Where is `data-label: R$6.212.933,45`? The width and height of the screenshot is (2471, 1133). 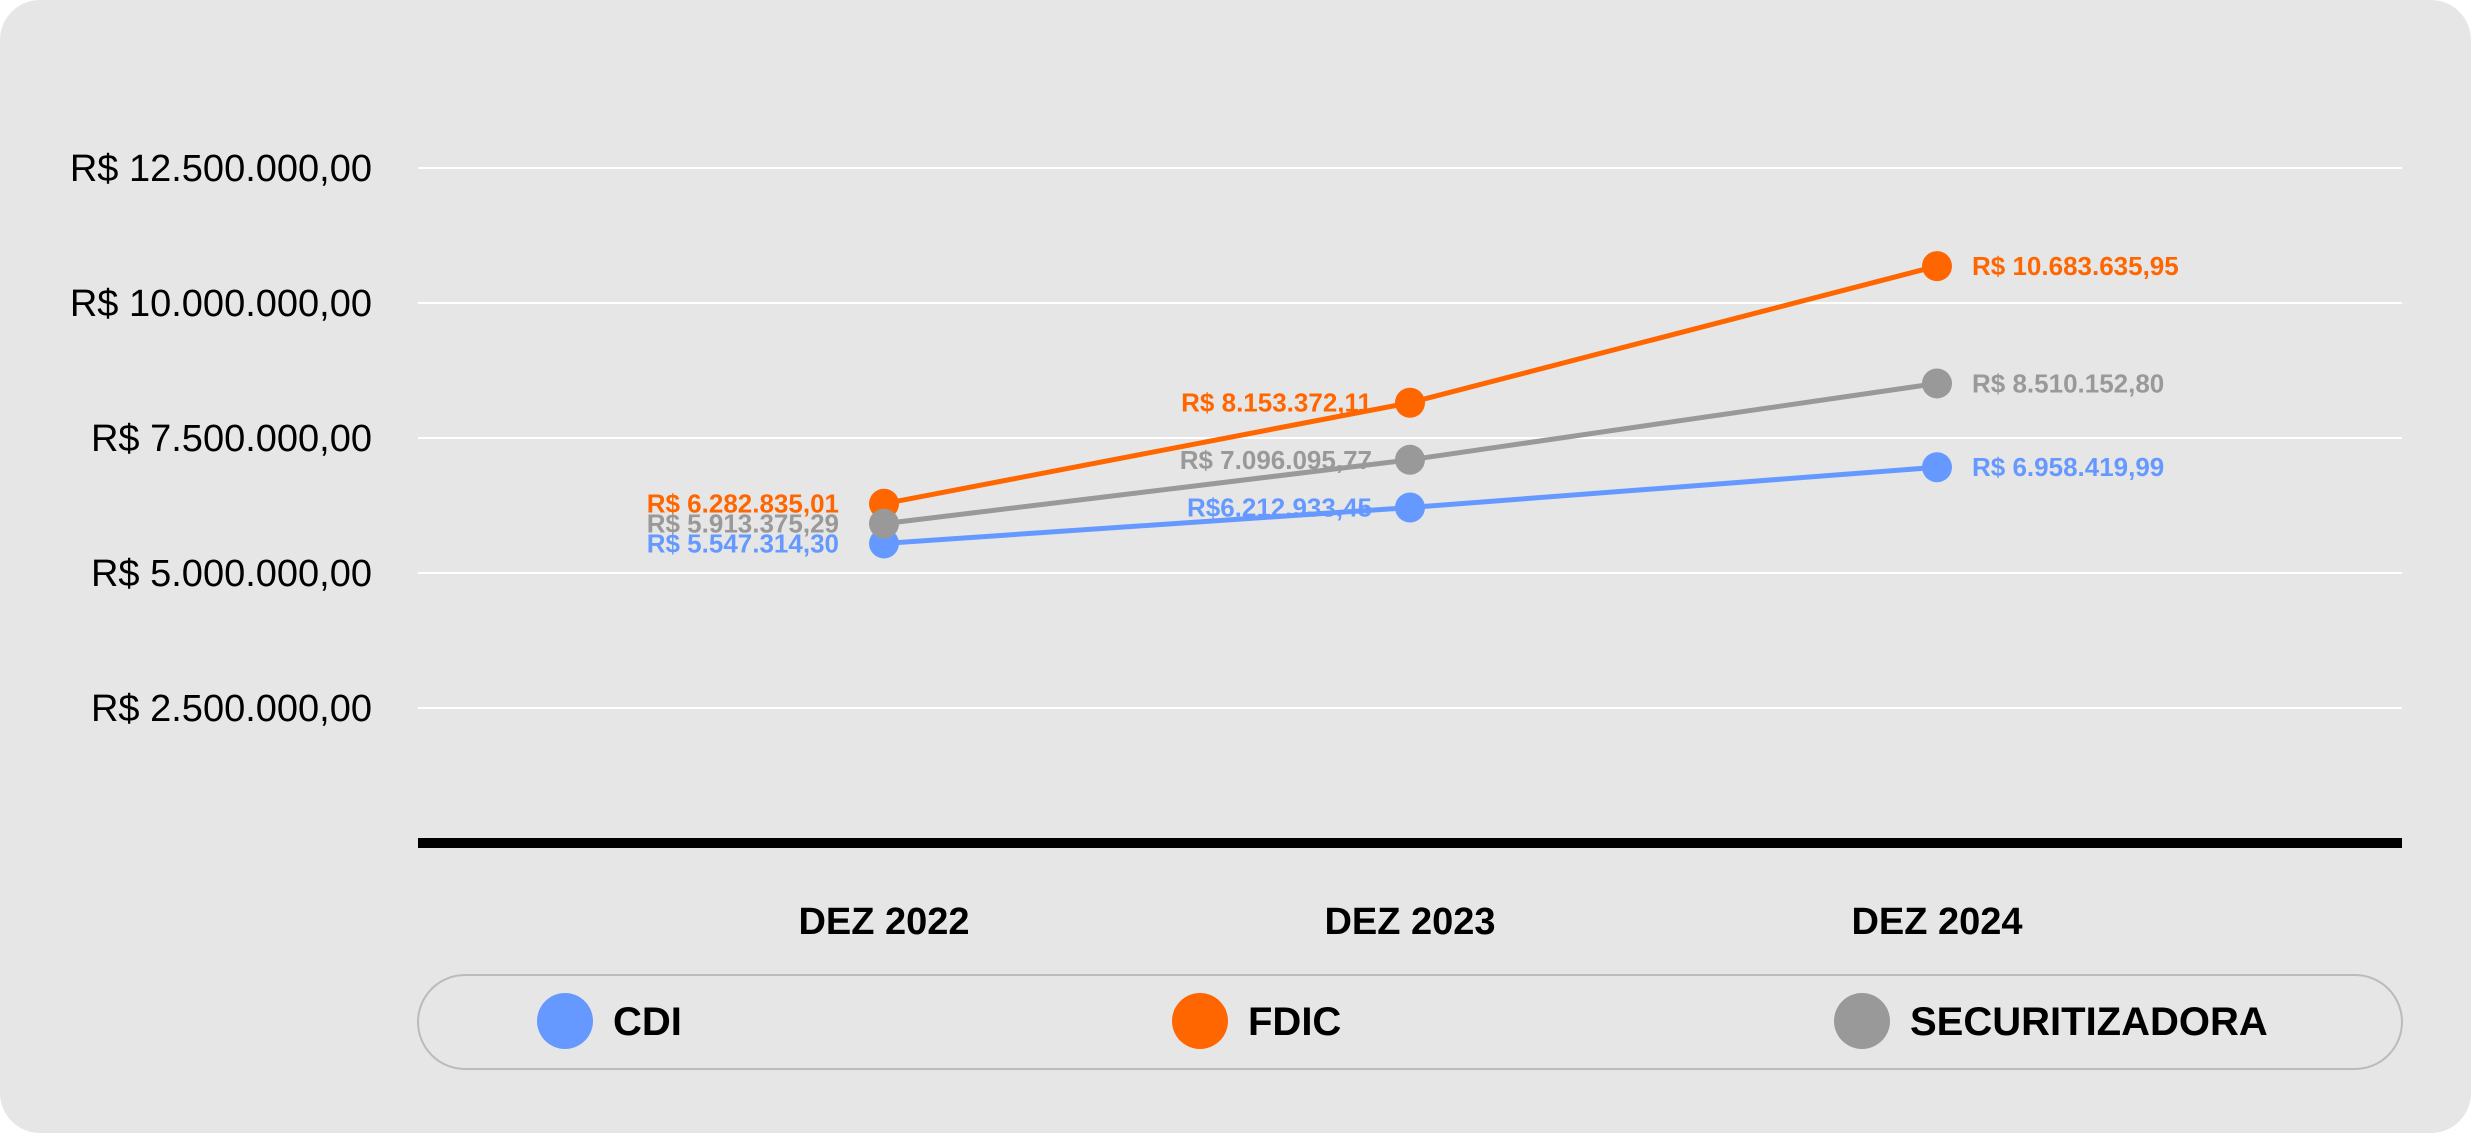
data-label: R$6.212.933,45 is located at coordinates (1279, 508).